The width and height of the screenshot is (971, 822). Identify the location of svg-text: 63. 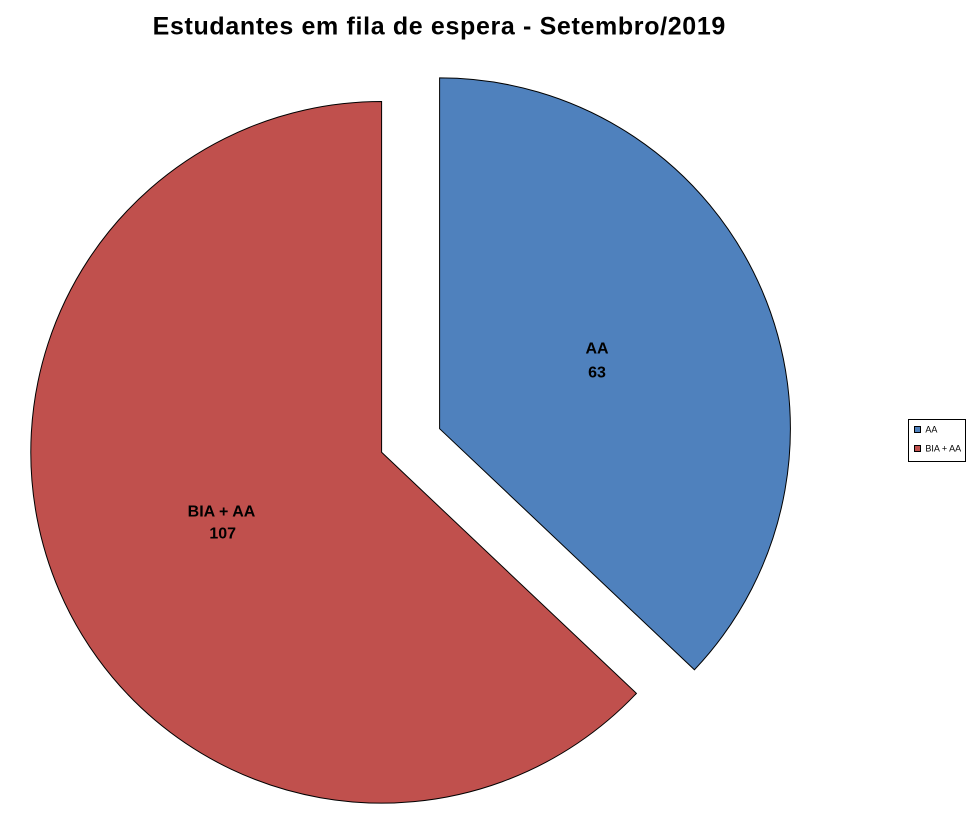
(597, 372).